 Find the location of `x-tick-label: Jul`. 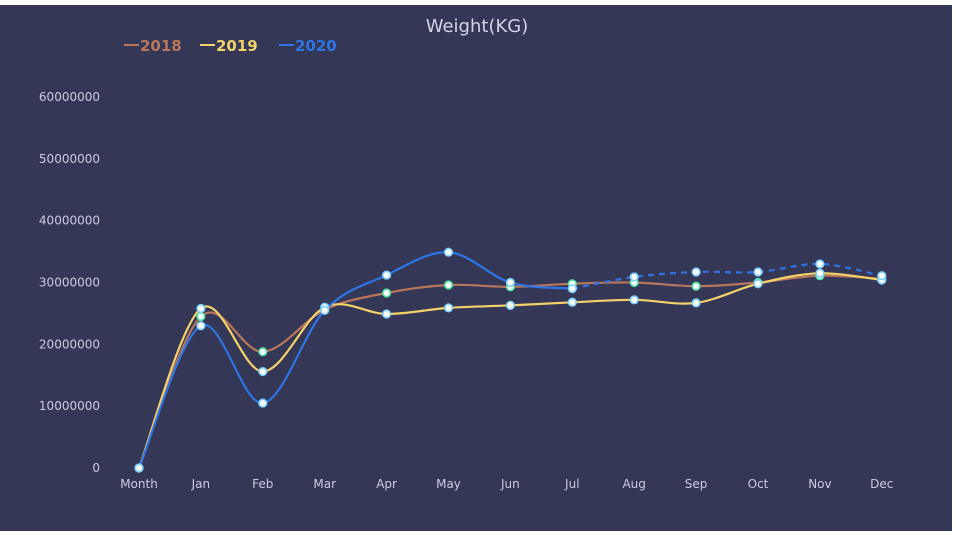

x-tick-label: Jul is located at coordinates (571, 484).